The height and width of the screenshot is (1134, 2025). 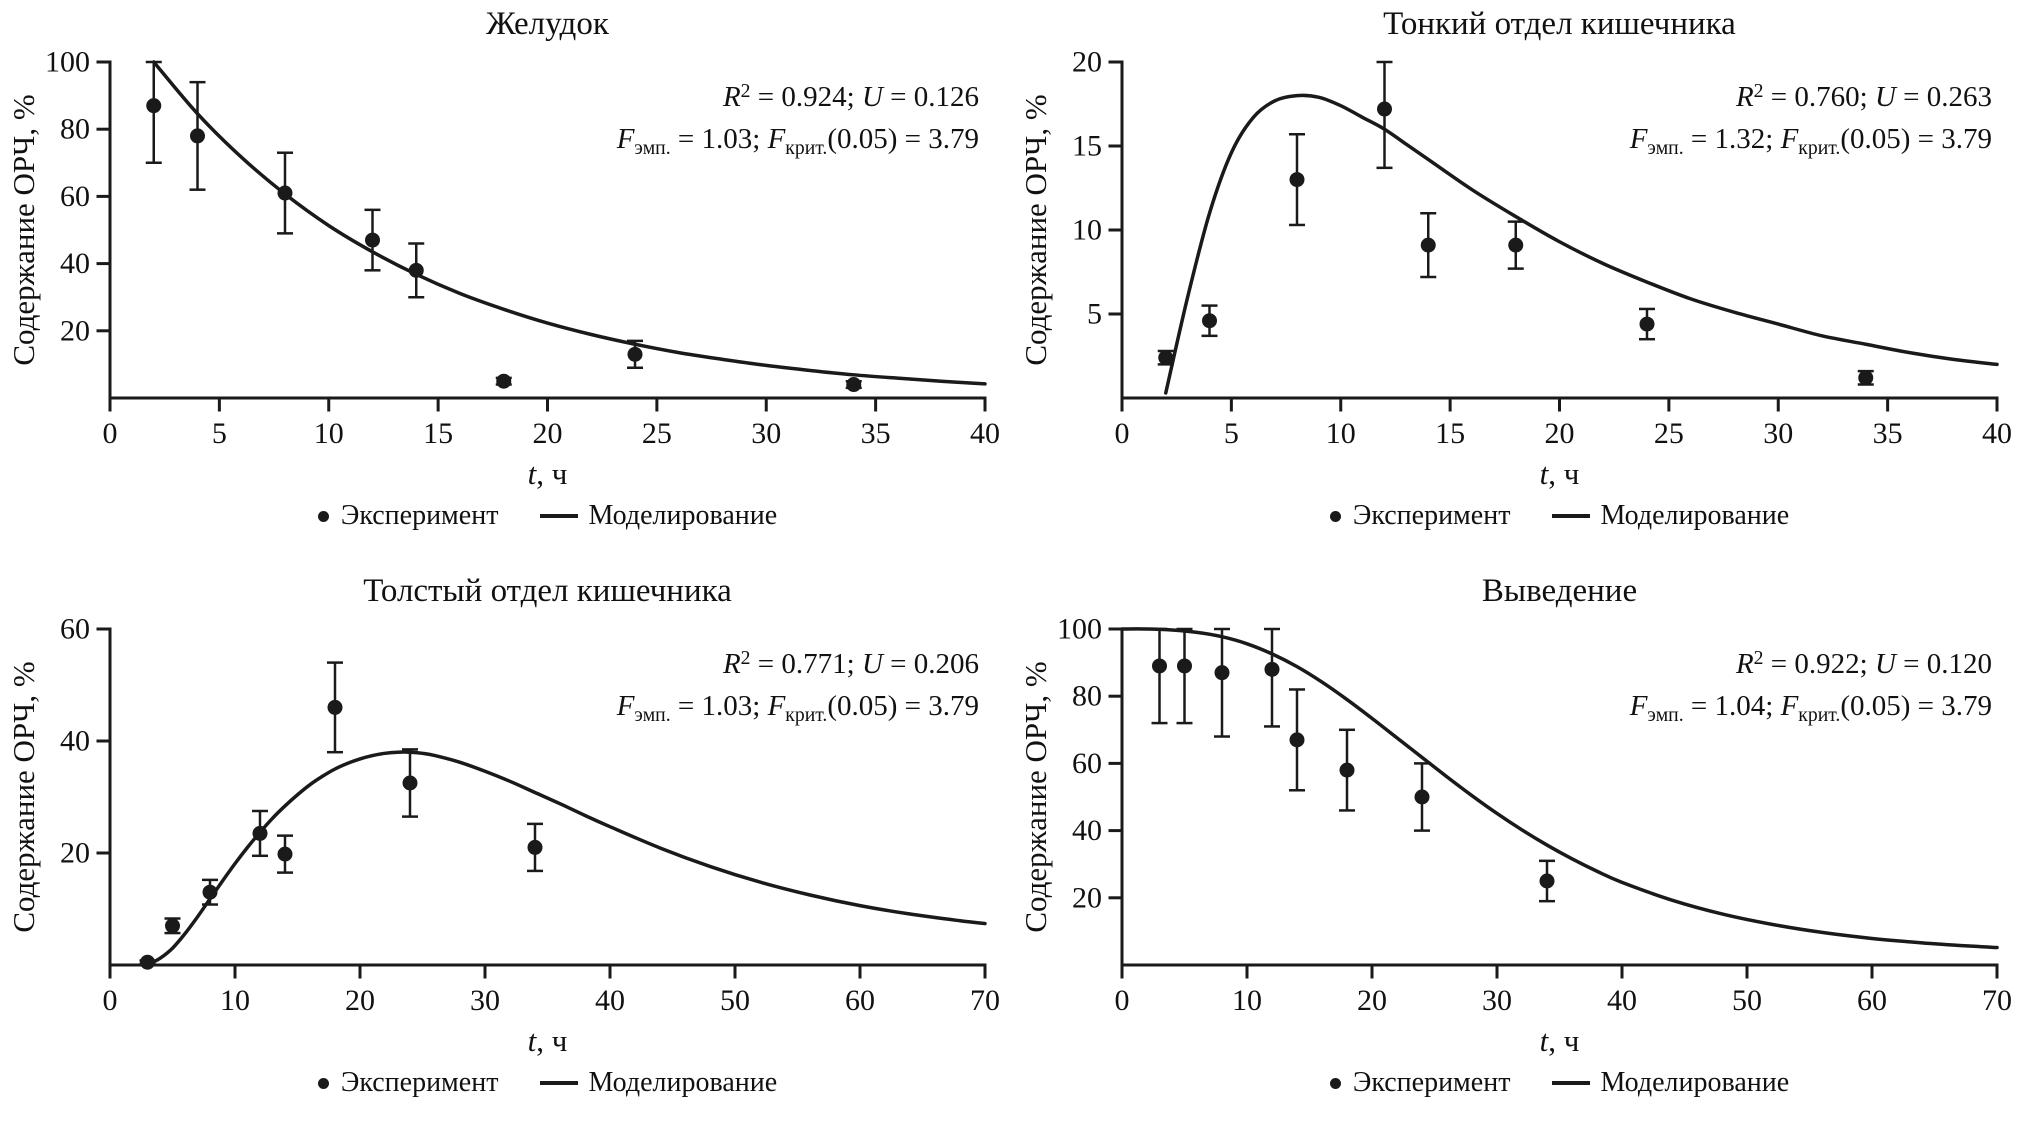 I want to click on text-segment: = 0.924;, so click(x=806, y=97).